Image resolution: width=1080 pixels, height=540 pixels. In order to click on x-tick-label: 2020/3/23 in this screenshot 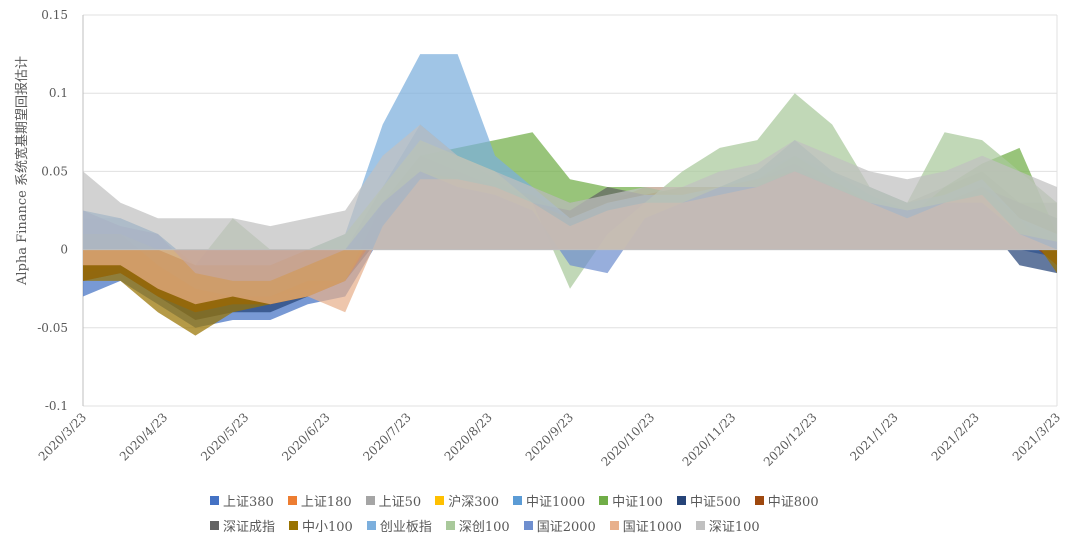, I will do `click(62, 436)`.